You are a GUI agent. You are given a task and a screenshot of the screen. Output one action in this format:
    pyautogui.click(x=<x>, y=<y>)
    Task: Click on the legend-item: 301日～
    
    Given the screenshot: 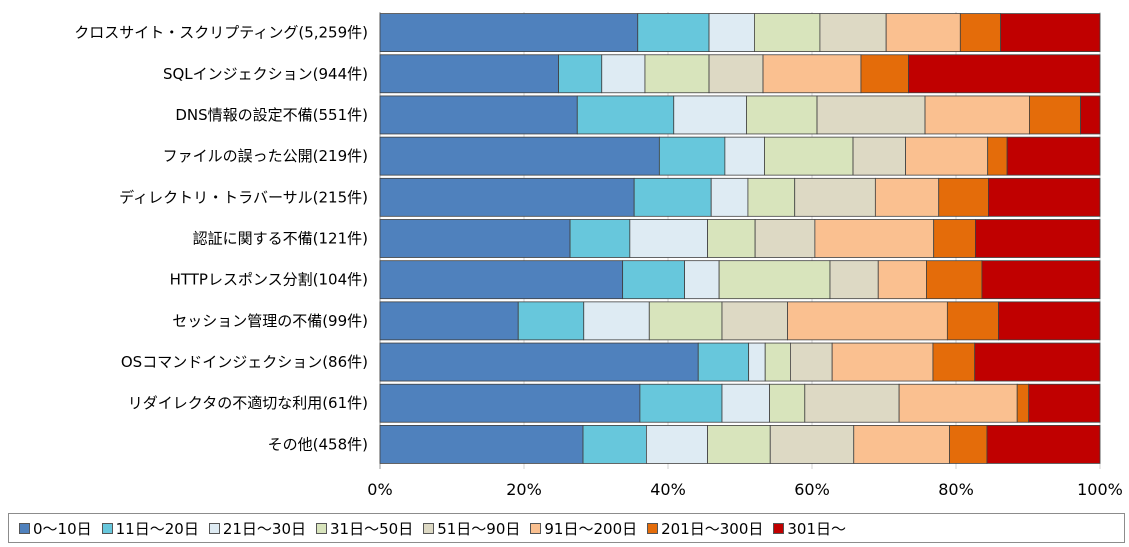 What is the action you would take?
    pyautogui.click(x=809, y=528)
    